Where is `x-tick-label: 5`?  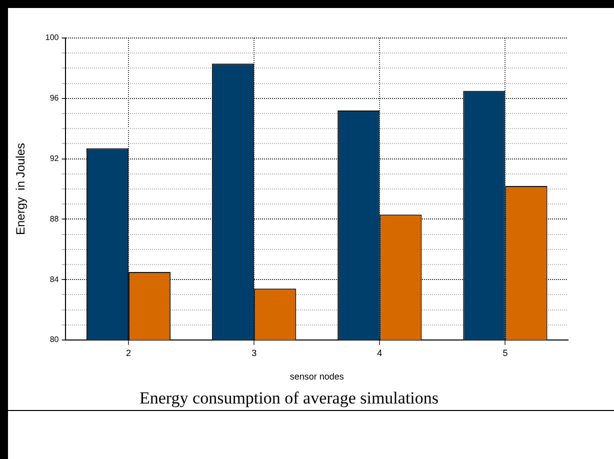 x-tick-label: 5 is located at coordinates (505, 353).